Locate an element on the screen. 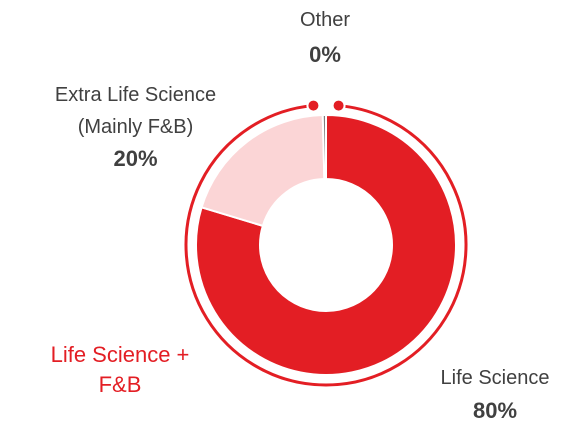  category-label: Life Science is located at coordinates (495, 378).